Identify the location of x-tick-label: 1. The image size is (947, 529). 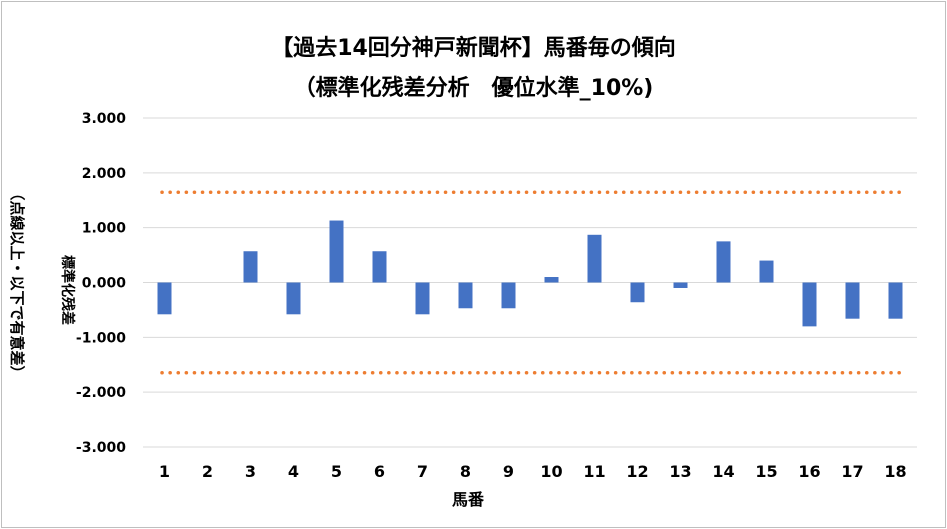
(164, 471).